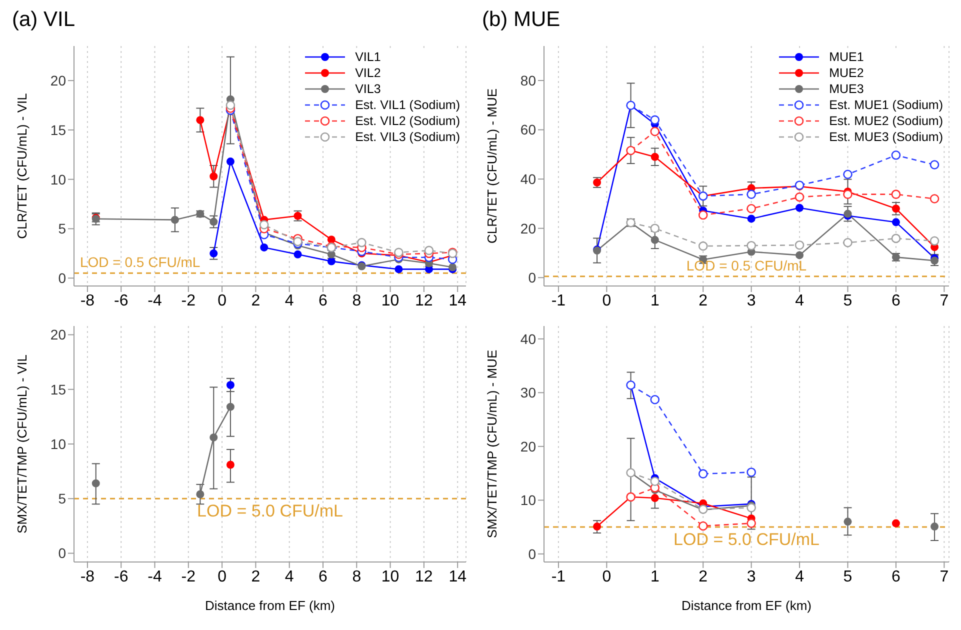  Describe the element at coordinates (407, 105) in the screenshot. I see `legend-label: Est. VIL1 (Sodium)` at that location.